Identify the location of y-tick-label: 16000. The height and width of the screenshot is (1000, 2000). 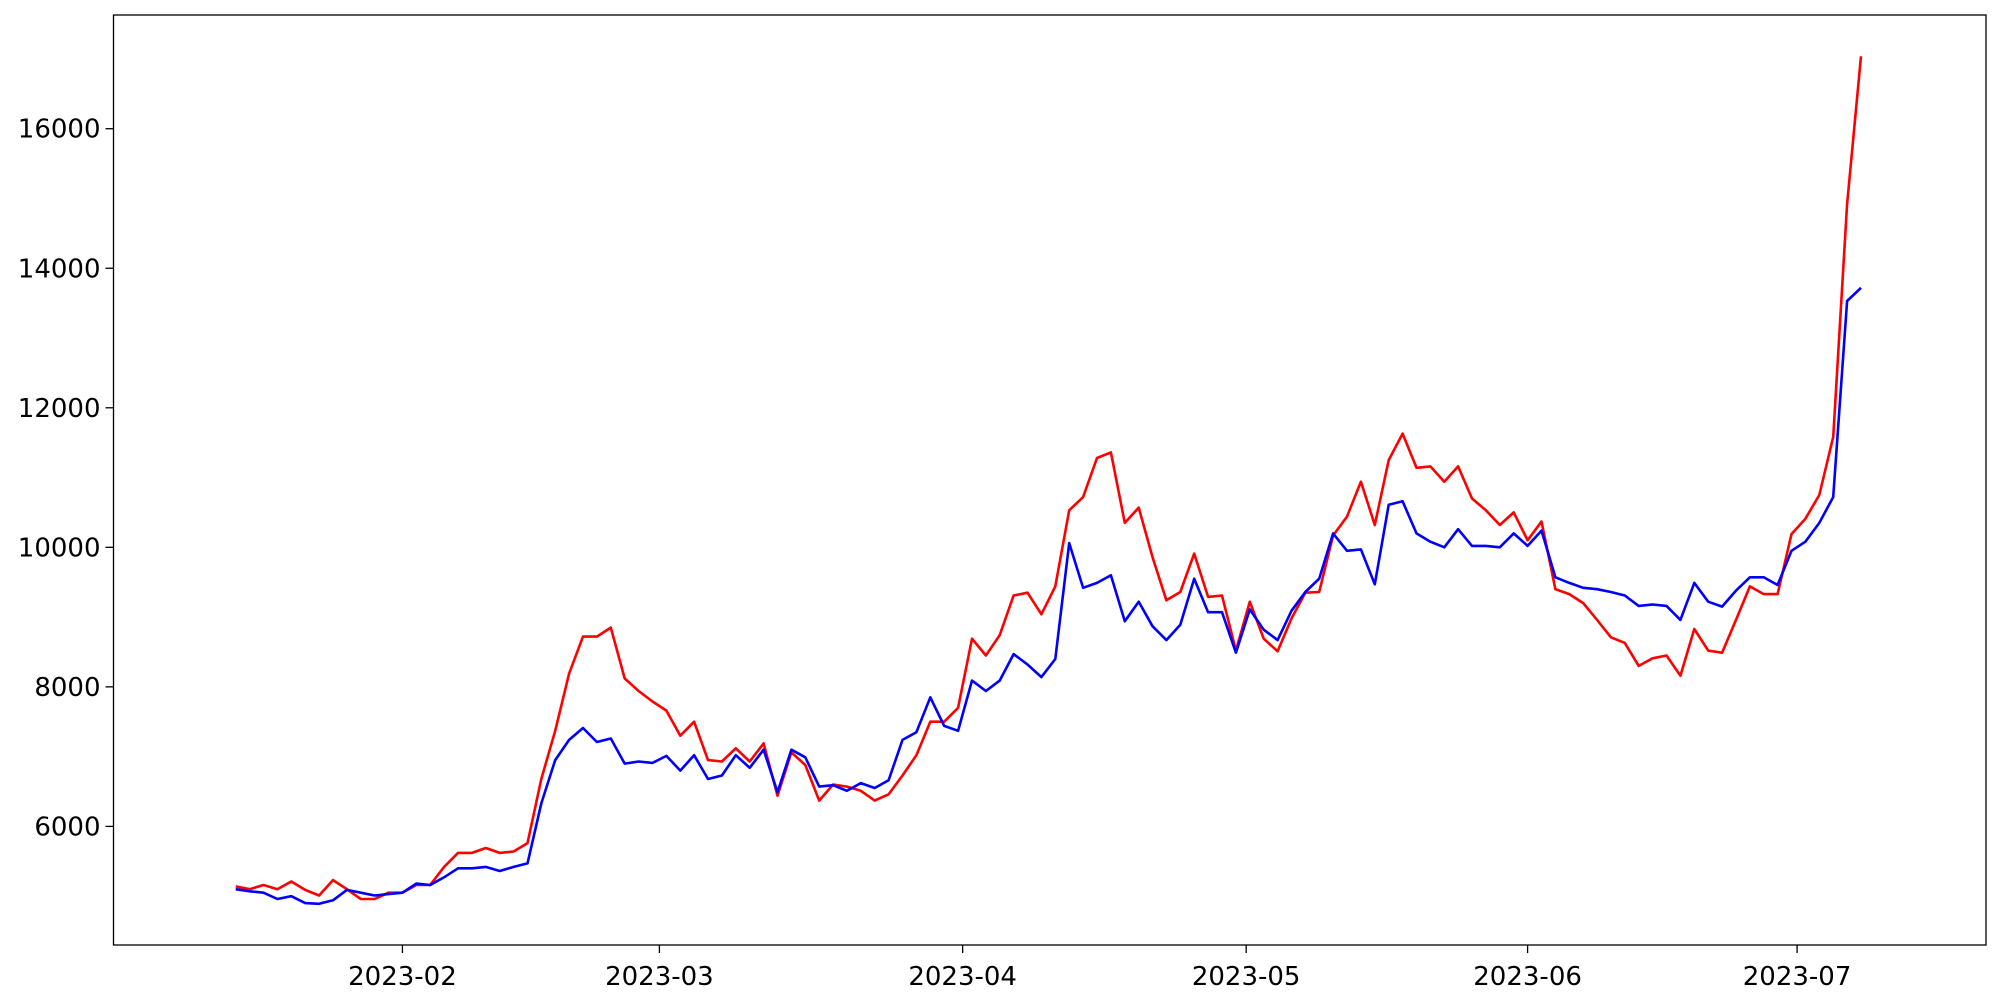
(59, 130).